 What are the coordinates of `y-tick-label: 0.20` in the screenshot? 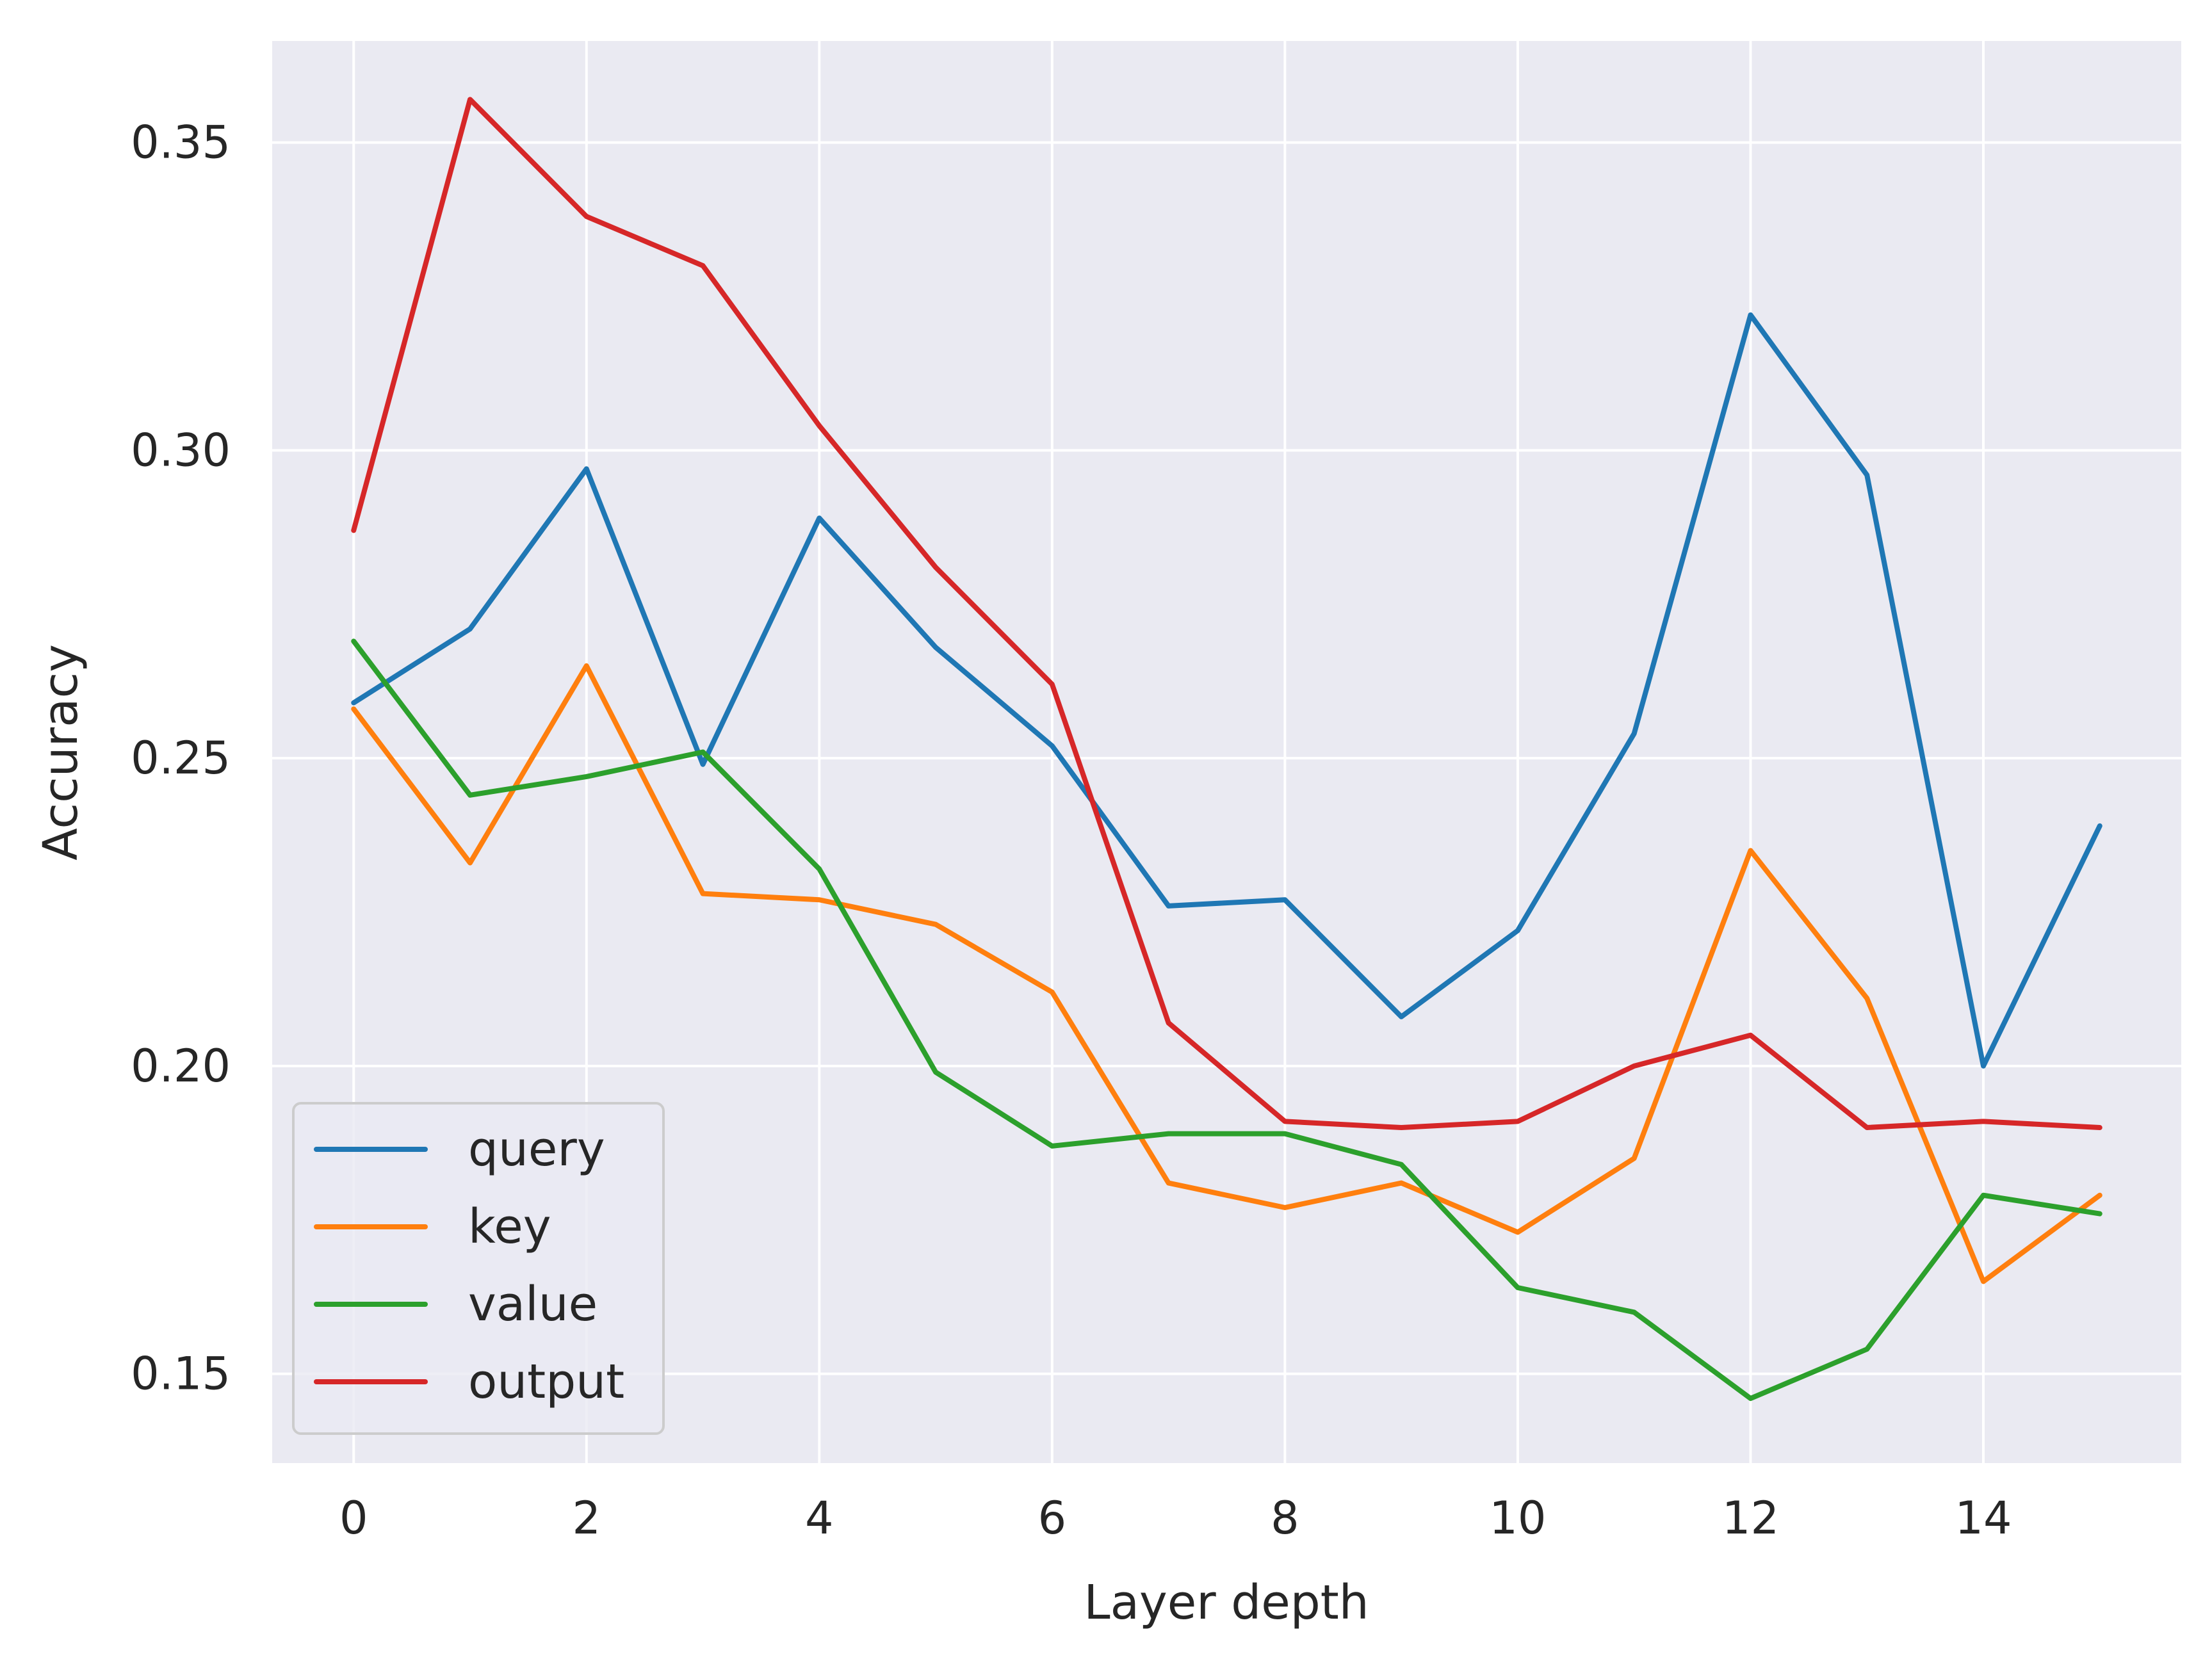 It's located at (181, 1066).